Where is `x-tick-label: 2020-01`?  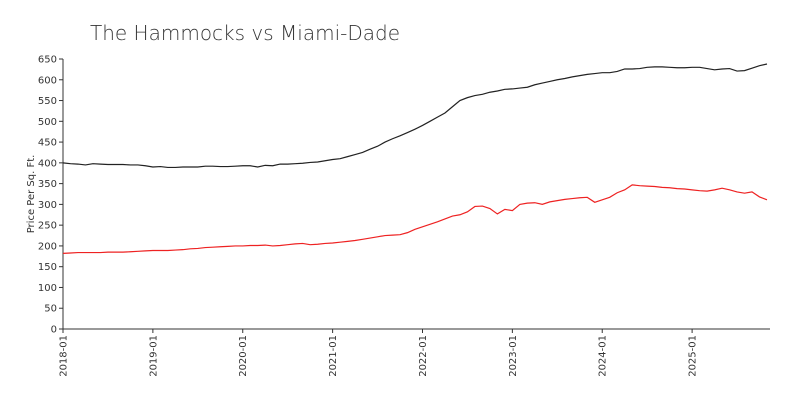 x-tick-label: 2020-01 is located at coordinates (243, 356).